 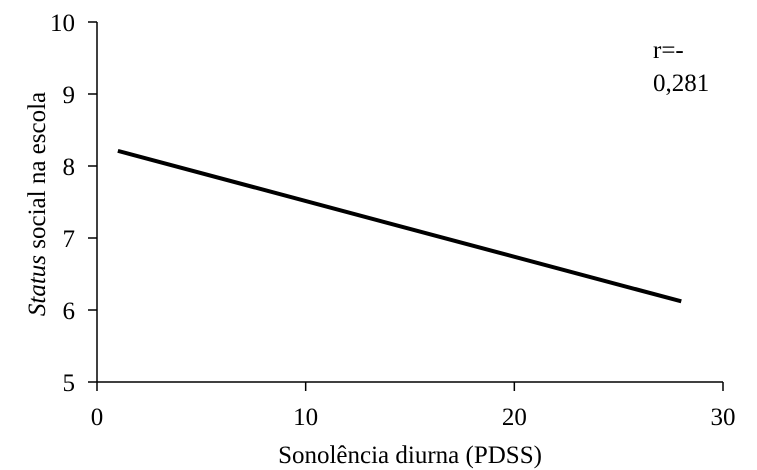 What do you see at coordinates (410, 455) in the screenshot?
I see `x-axis-title: Sonolência diurna (PDSS)` at bounding box center [410, 455].